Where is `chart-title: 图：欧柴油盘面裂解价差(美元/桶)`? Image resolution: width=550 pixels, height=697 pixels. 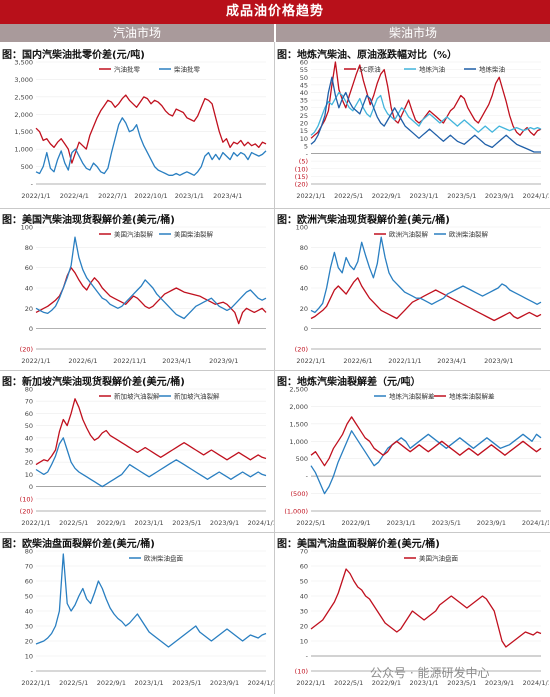
chart-title: 图：欧柴油盘面裂解价差(美元/桶) is located at coordinates (78, 544).